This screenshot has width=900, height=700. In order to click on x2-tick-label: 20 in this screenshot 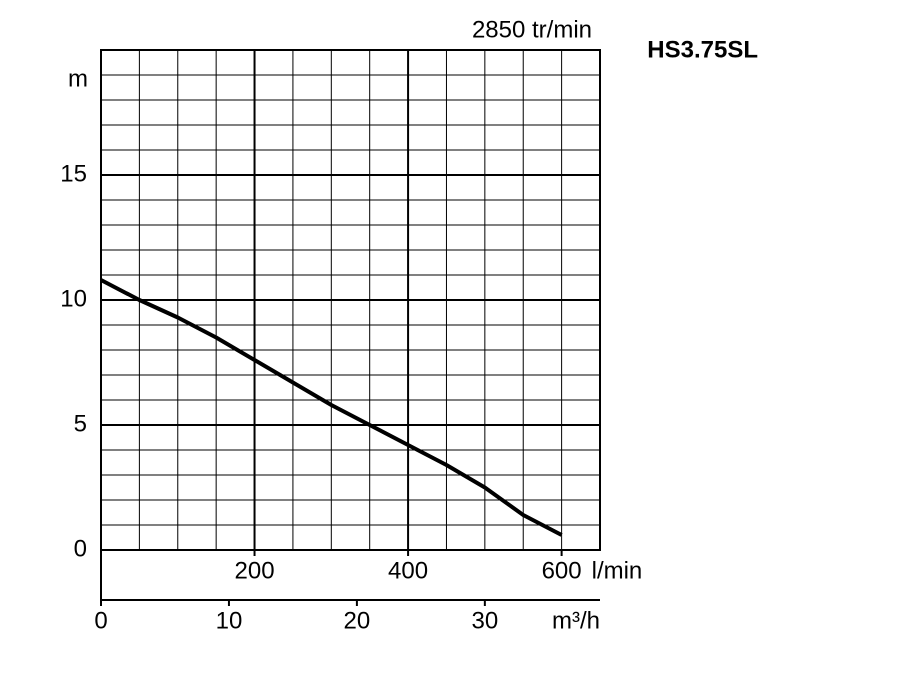, I will do `click(357, 620)`.